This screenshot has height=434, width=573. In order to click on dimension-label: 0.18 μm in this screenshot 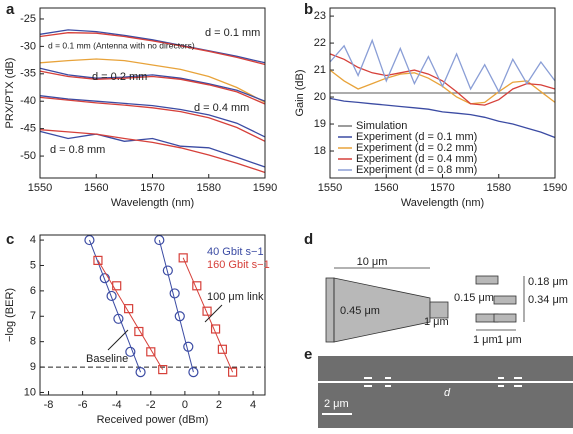, I will do `click(548, 282)`.